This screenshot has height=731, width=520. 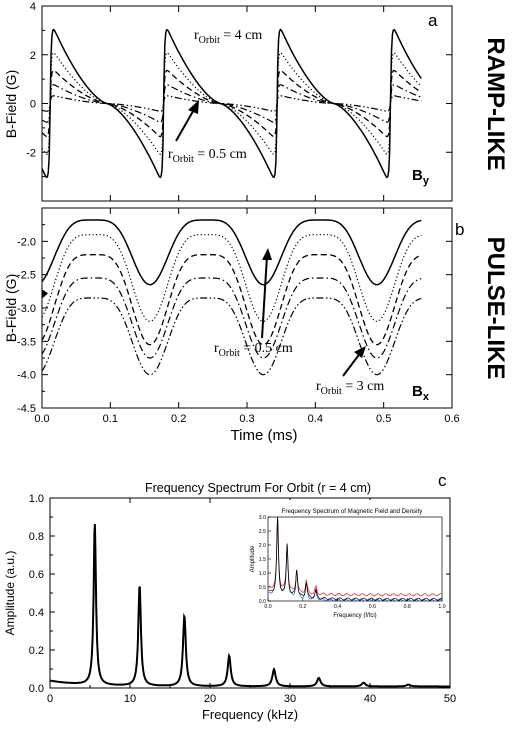 What do you see at coordinates (441, 607) in the screenshot?
I see `inset-xtick-label: 1.0` at bounding box center [441, 607].